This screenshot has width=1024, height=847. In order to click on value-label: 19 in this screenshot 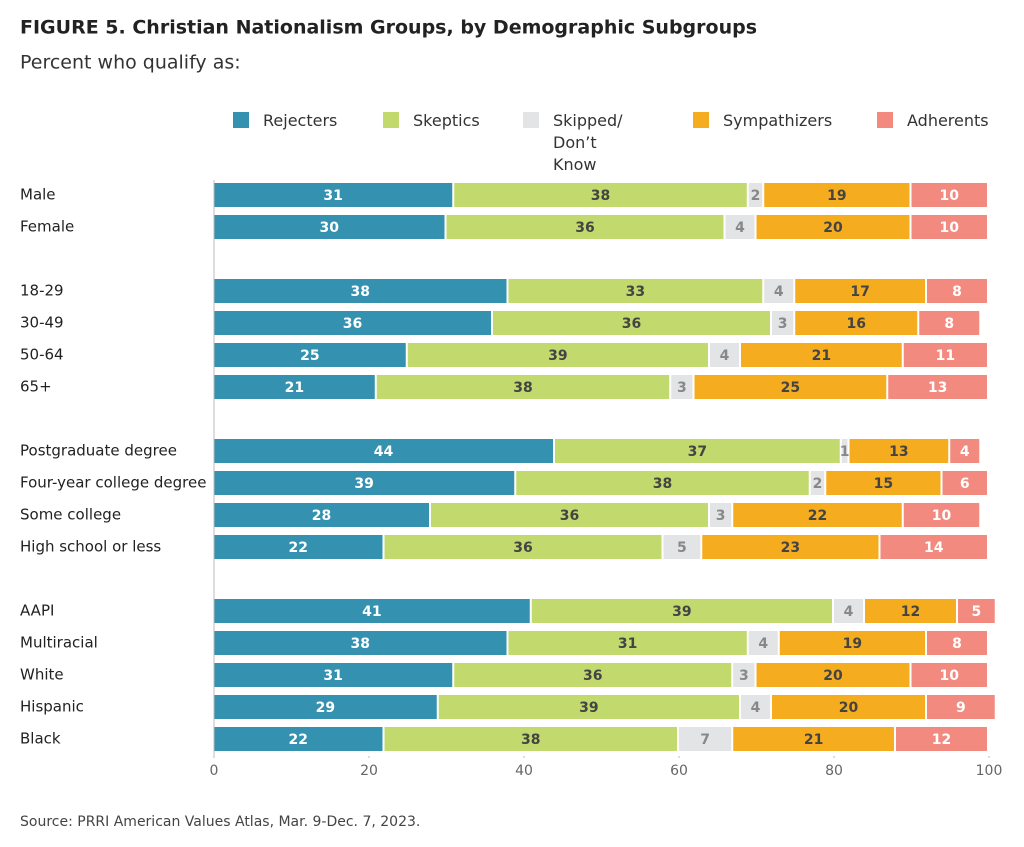, I will do `click(852, 644)`.